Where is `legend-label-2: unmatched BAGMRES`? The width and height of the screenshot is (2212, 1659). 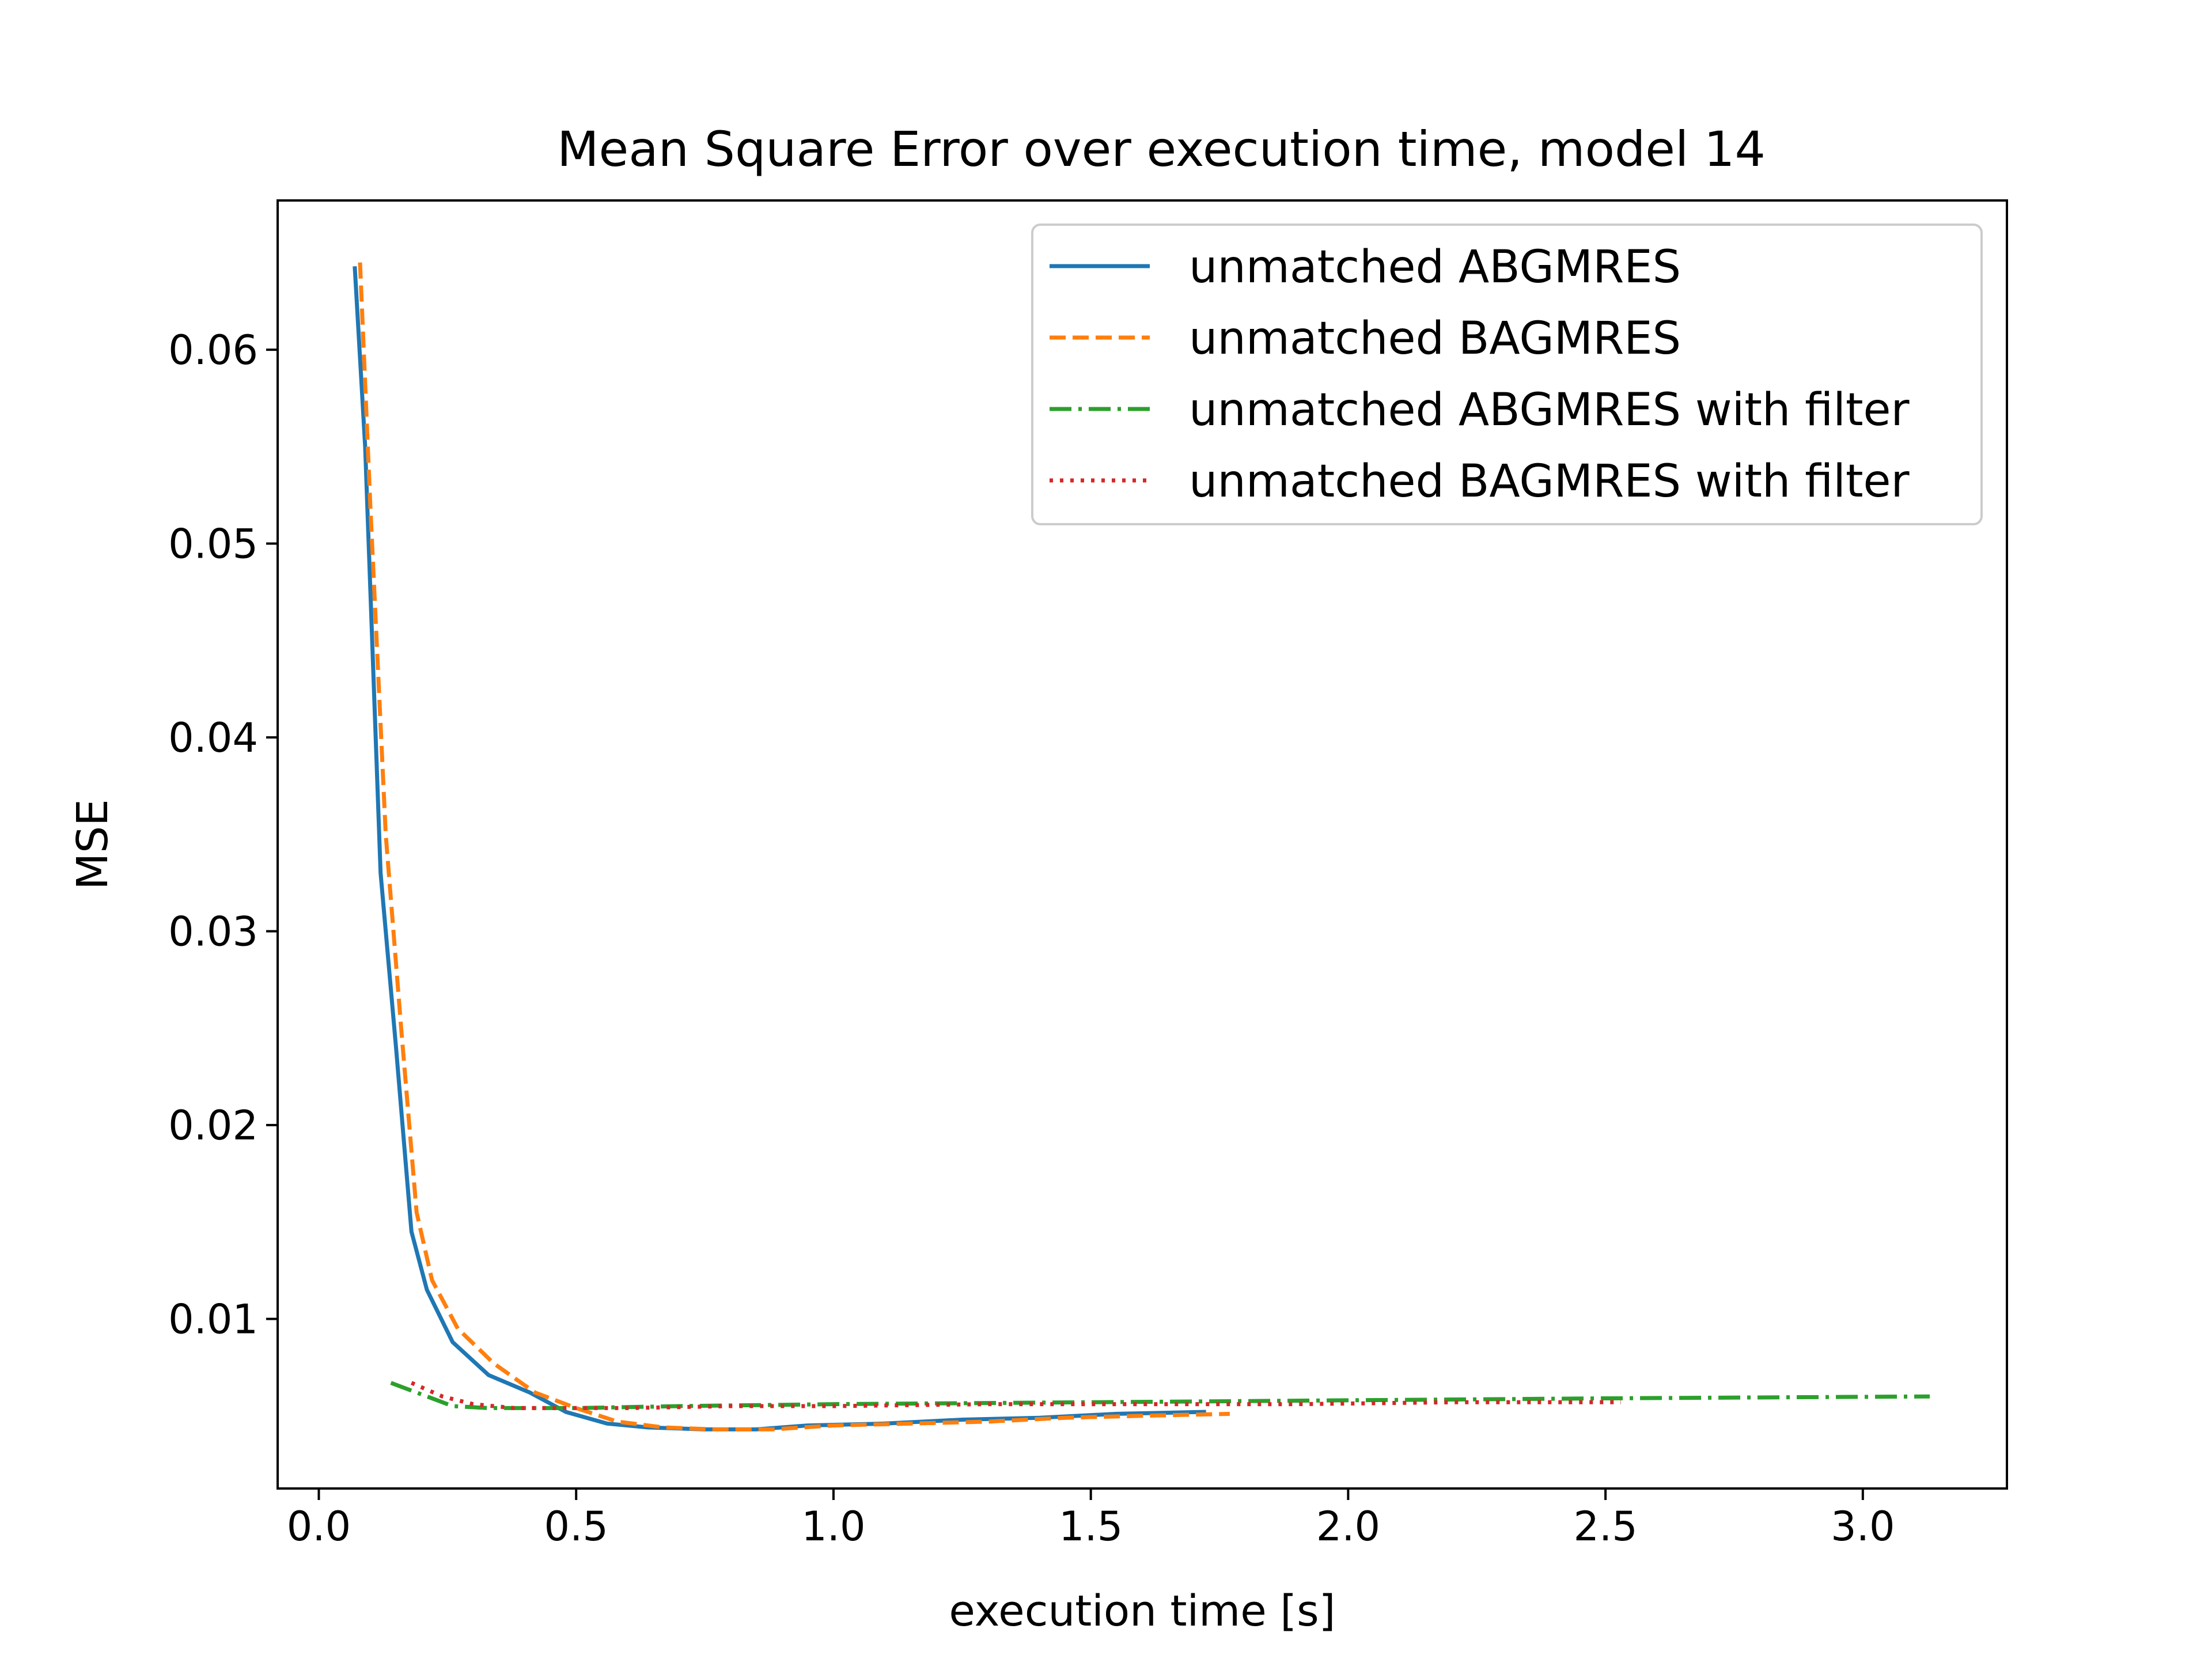 legend-label-2: unmatched BAGMRES is located at coordinates (1435, 339).